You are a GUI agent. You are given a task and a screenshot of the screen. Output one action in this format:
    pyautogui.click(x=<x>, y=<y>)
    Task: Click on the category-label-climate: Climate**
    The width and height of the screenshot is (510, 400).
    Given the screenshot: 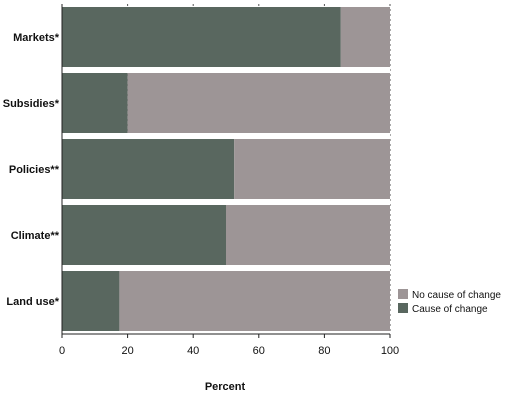 What is the action you would take?
    pyautogui.click(x=35, y=236)
    